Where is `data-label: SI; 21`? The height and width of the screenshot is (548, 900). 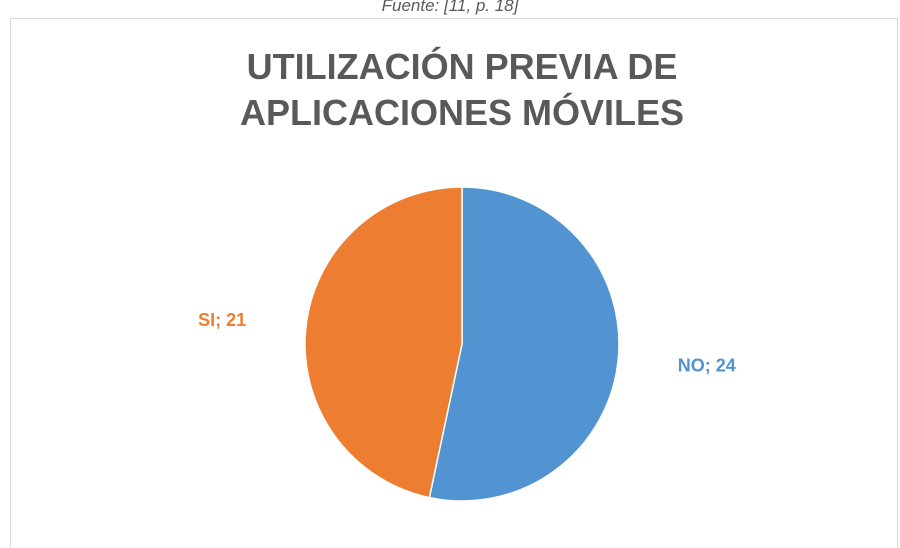
data-label: SI; 21 is located at coordinates (222, 320).